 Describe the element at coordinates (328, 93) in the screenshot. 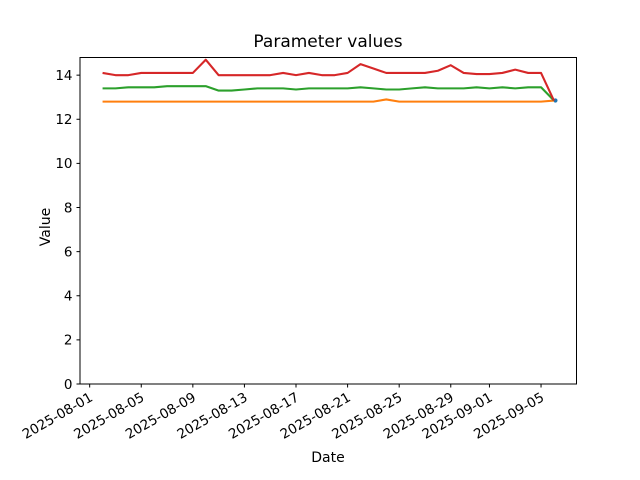

I see `series-green-line` at that location.